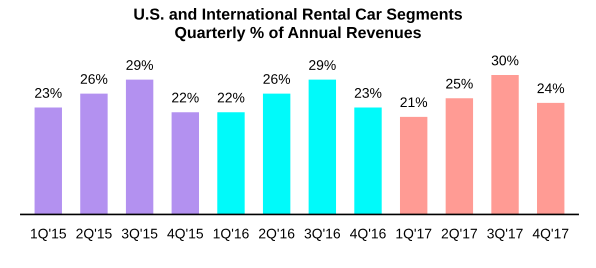  What do you see at coordinates (140, 234) in the screenshot?
I see `x-tick-label: 3Q'15` at bounding box center [140, 234].